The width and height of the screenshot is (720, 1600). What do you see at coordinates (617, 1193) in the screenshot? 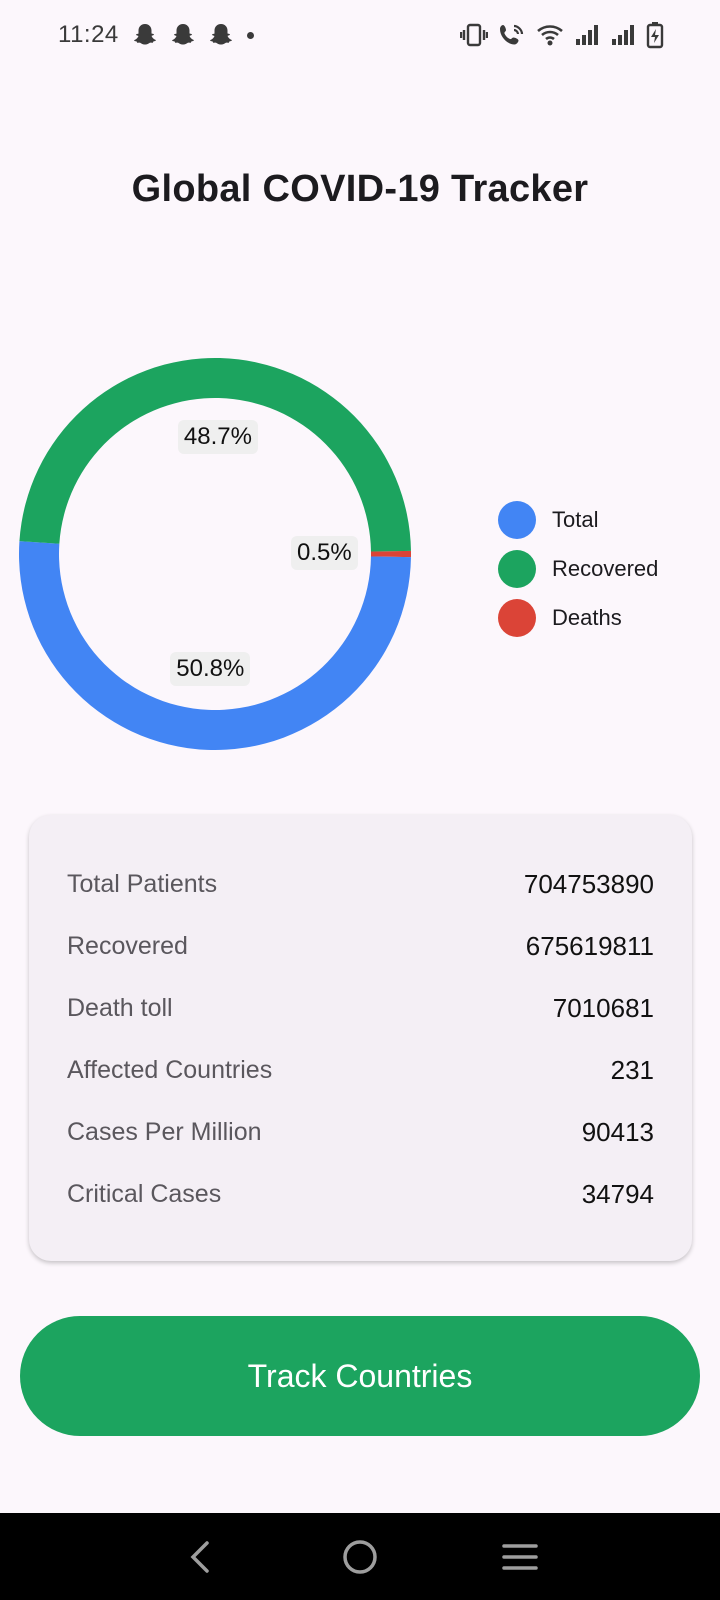
I see `stat-value: 34794` at bounding box center [617, 1193].